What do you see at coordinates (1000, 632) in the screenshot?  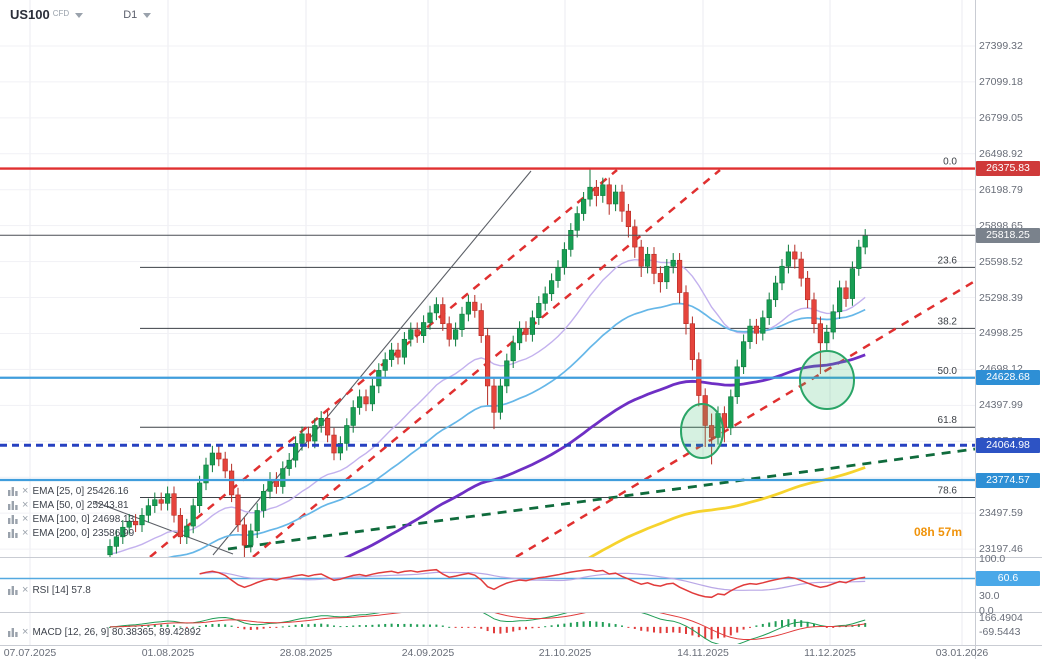 I see `macd-scale-tick: -69.5443` at bounding box center [1000, 632].